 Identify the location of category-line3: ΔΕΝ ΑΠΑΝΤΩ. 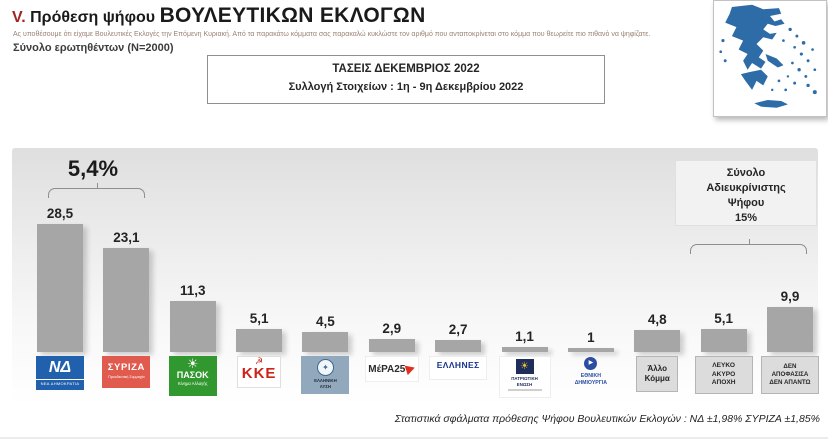
(790, 382).